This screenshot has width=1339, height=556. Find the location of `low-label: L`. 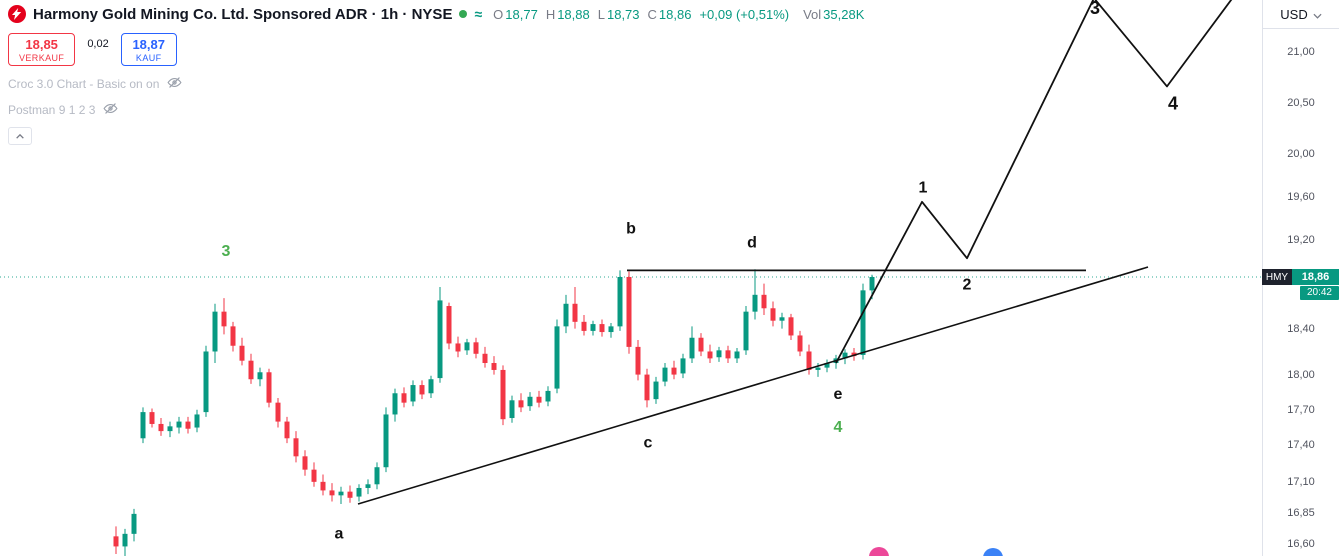

low-label: L is located at coordinates (601, 14).